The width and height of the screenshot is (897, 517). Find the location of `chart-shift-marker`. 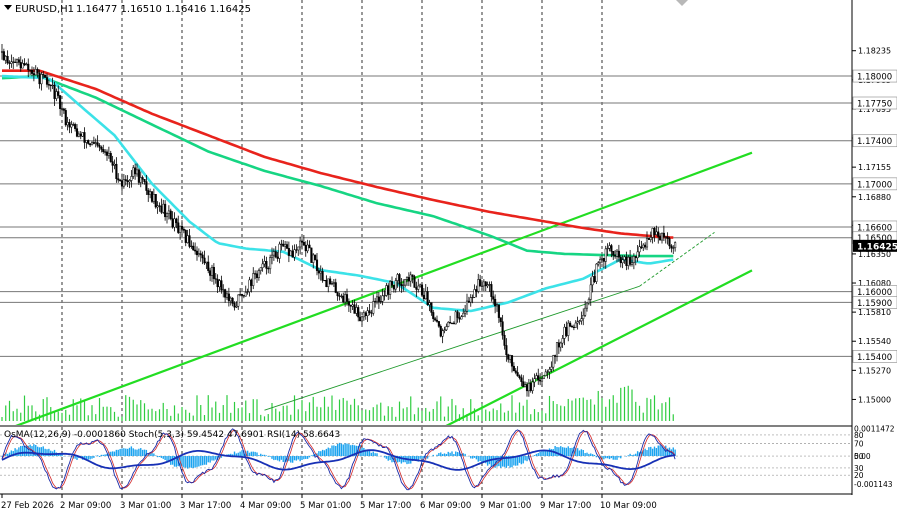

chart-shift-marker is located at coordinates (682, 3).